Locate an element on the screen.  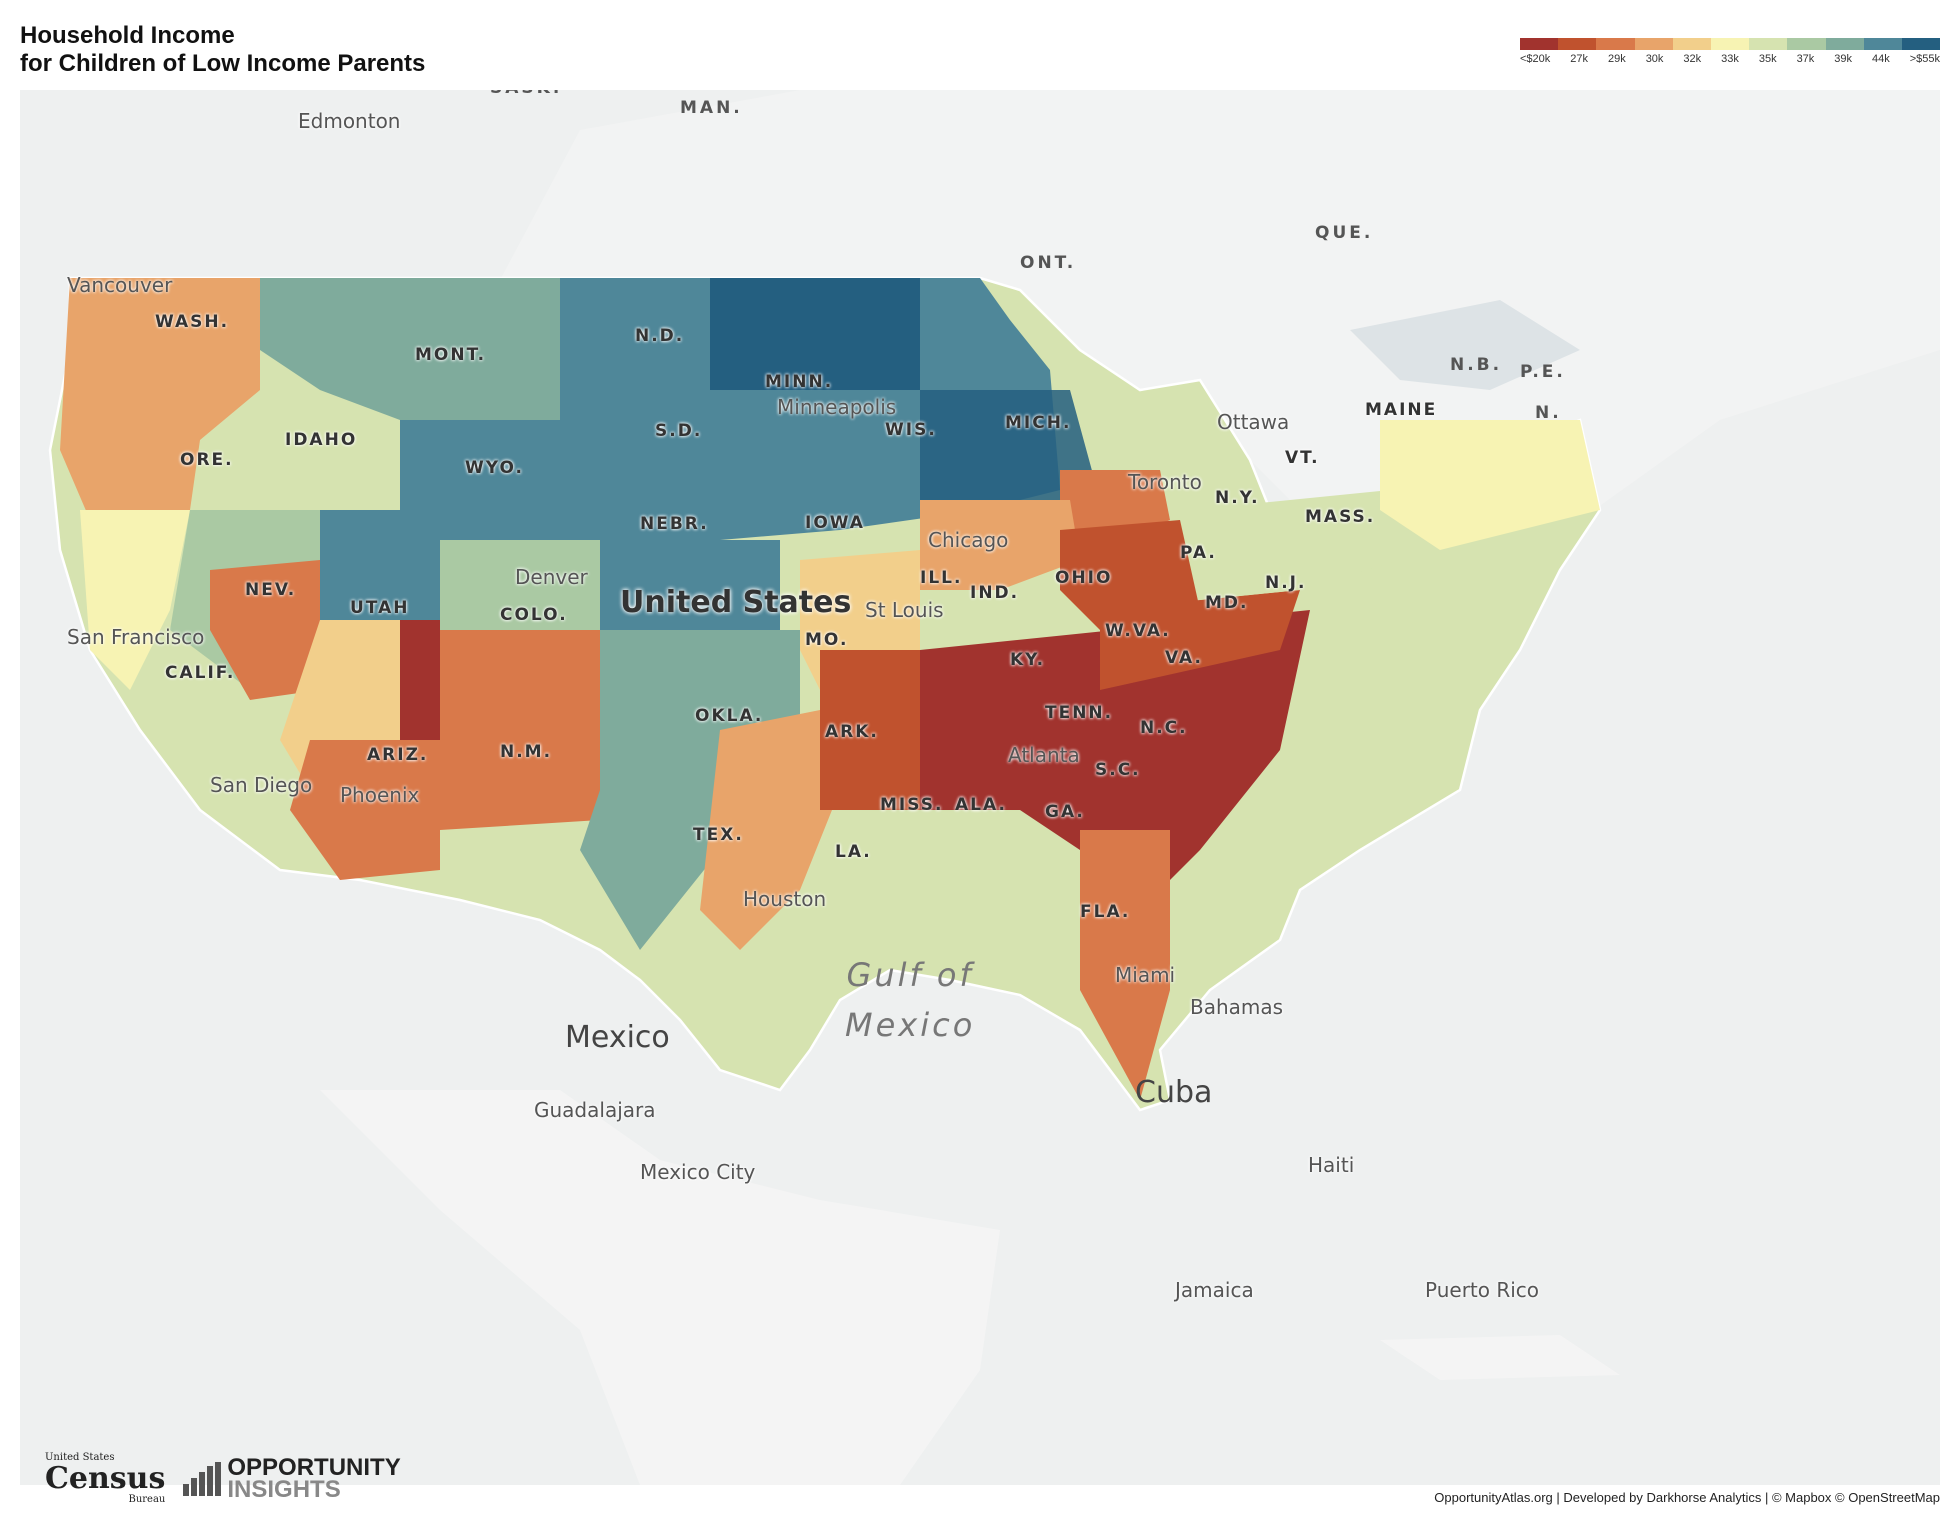
opportunity-insights-logo: OPPORTUNITY INSIGHTS is located at coordinates (292, 1478).